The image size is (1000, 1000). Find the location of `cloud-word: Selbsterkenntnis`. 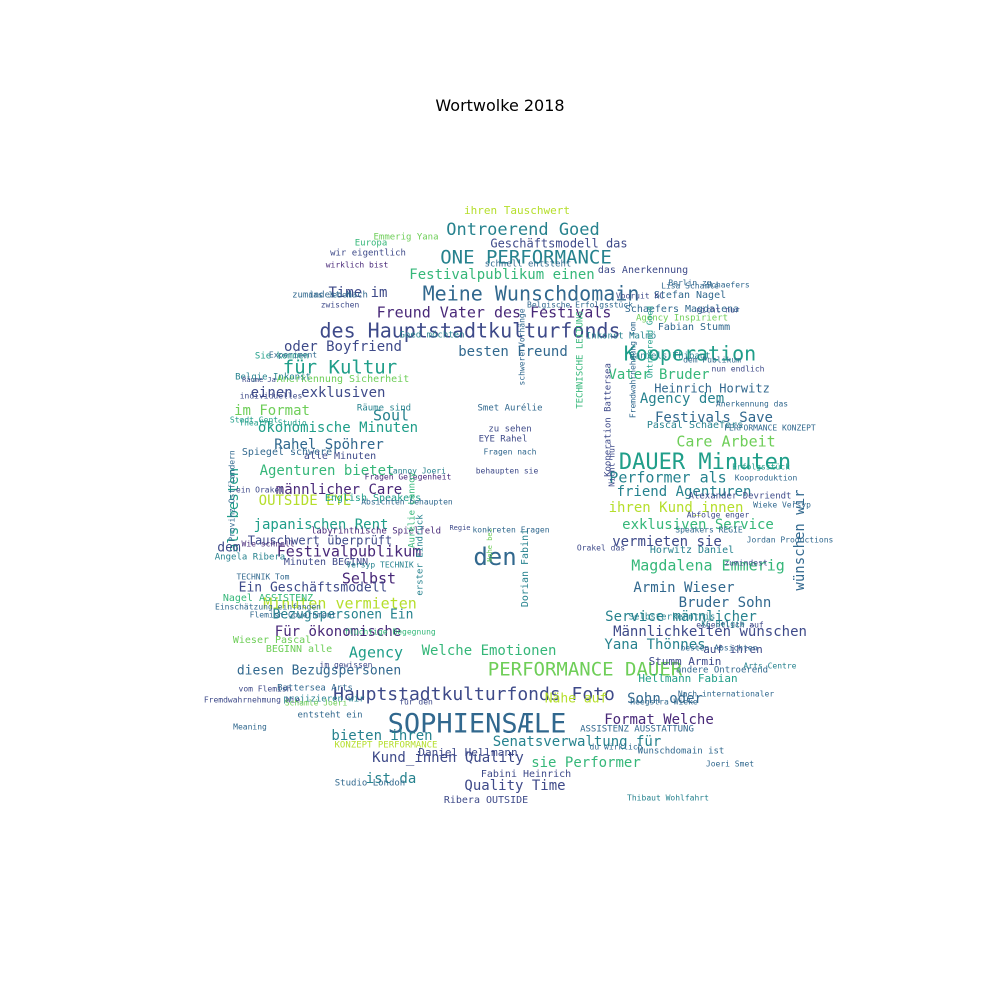

cloud-word: Selbsterkenntnis is located at coordinates (672, 618).